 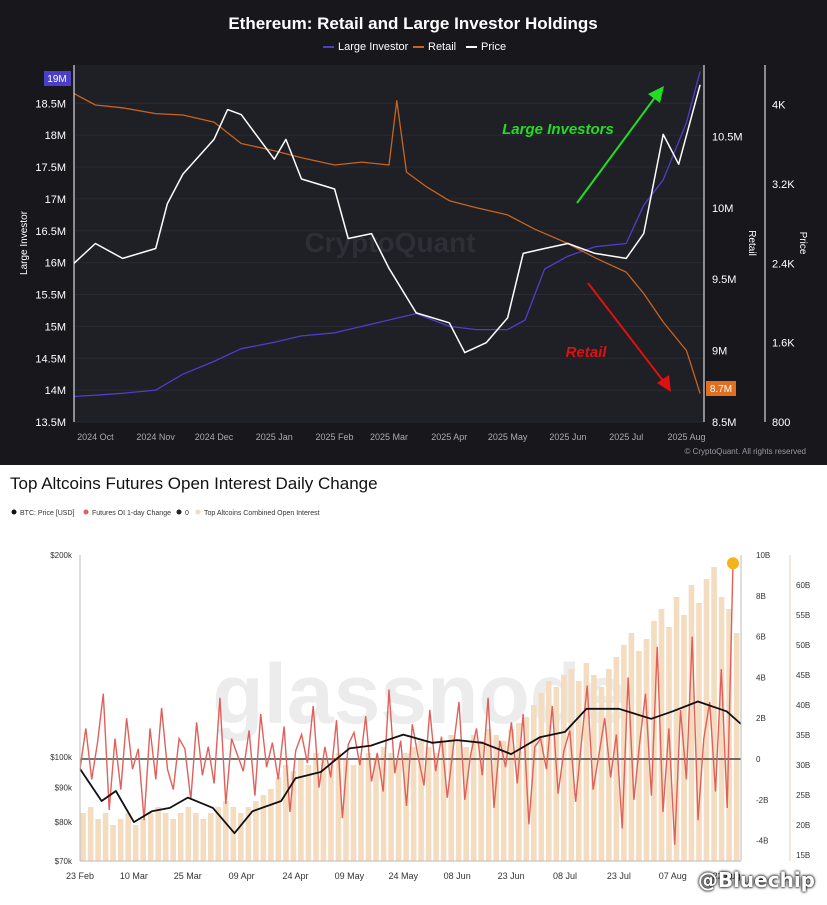 What do you see at coordinates (803, 645) in the screenshot?
I see `chart2-right-tick-label: 50B` at bounding box center [803, 645].